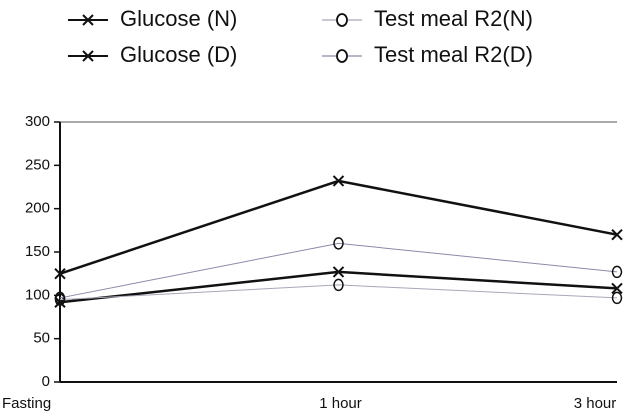 The image size is (625, 418). I want to click on y-tick-label: 250, so click(37, 164).